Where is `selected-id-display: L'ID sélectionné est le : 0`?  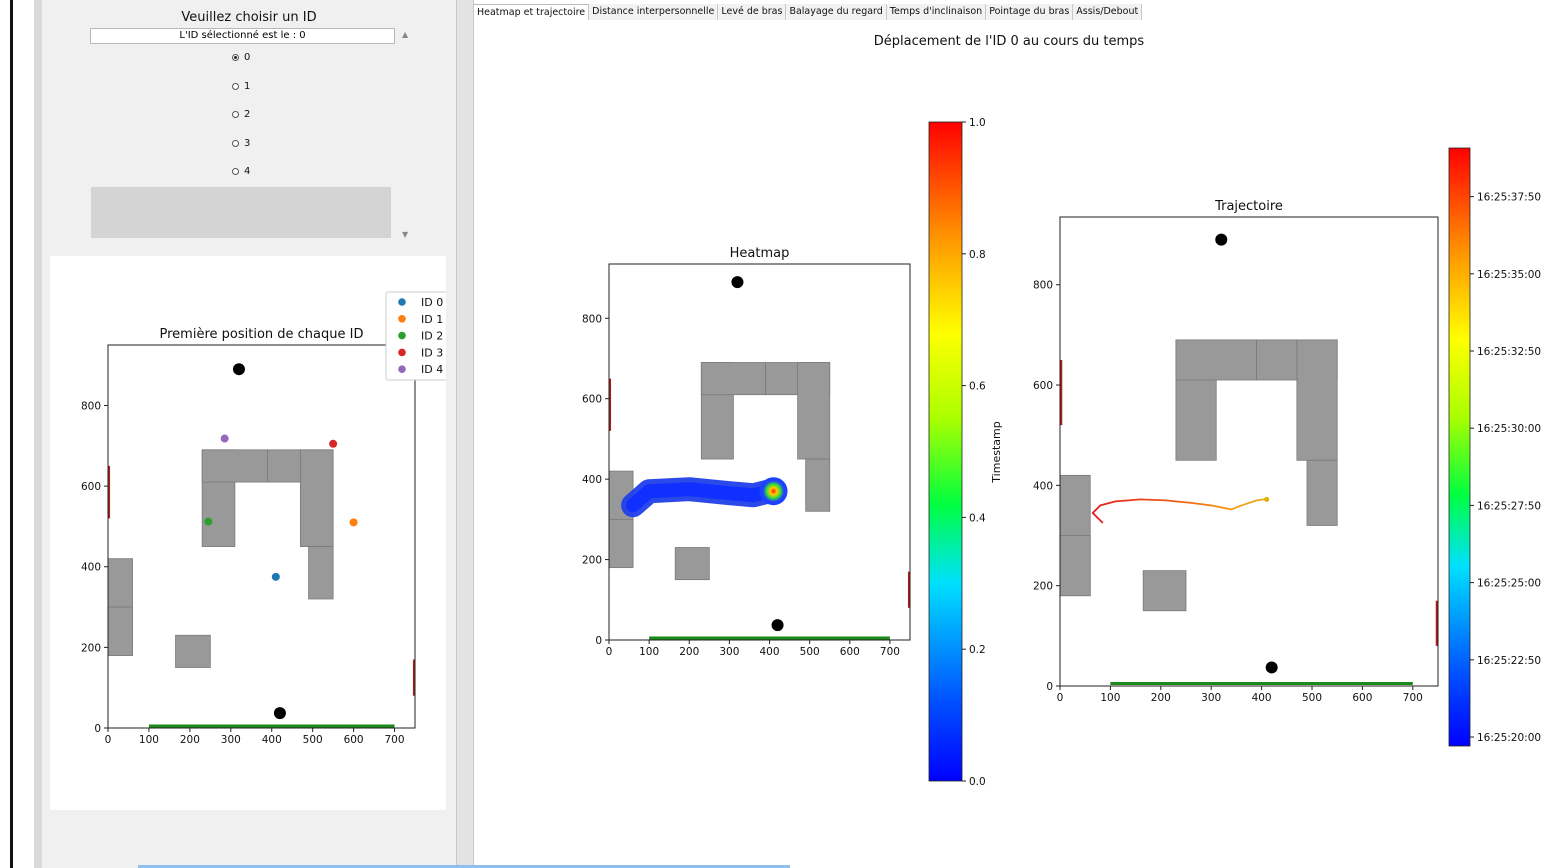
selected-id-display: L'ID sélectionné est le : 0 is located at coordinates (242, 36).